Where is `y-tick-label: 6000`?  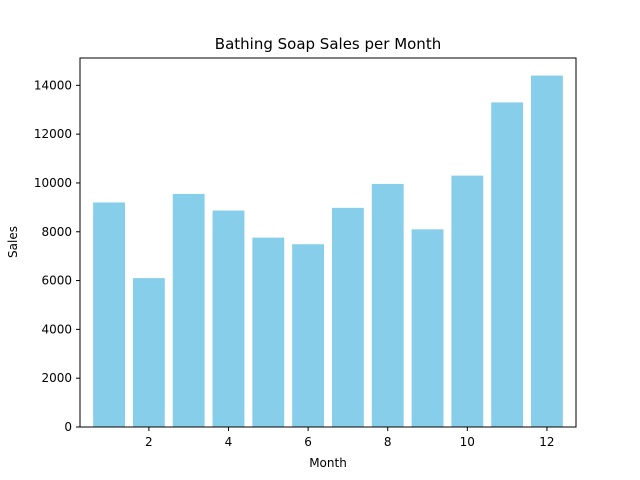 y-tick-label: 6000 is located at coordinates (56, 281).